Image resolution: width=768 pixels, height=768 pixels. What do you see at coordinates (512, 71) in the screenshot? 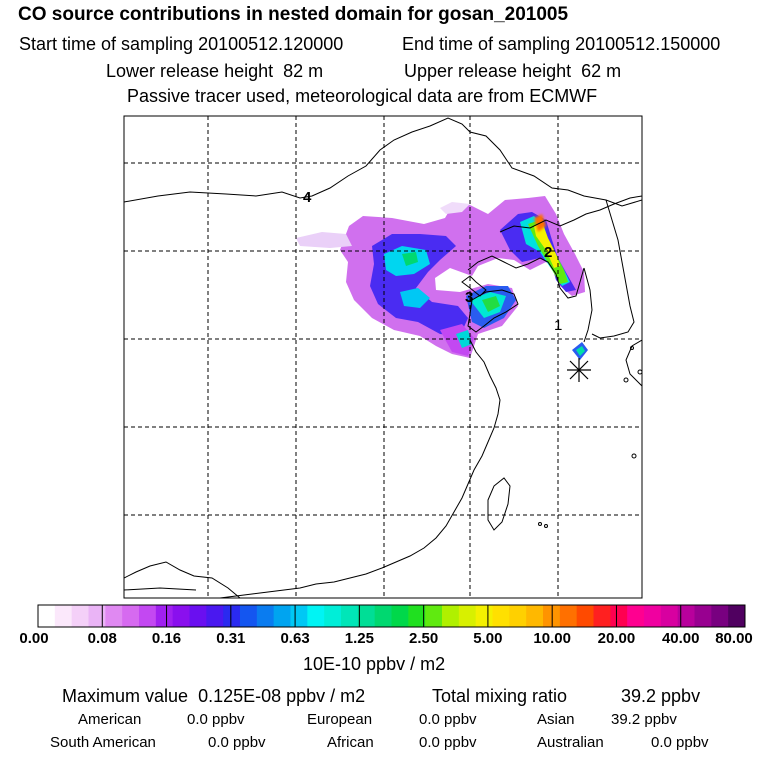
I see `upper-release-height: Upper release height 62 m` at bounding box center [512, 71].